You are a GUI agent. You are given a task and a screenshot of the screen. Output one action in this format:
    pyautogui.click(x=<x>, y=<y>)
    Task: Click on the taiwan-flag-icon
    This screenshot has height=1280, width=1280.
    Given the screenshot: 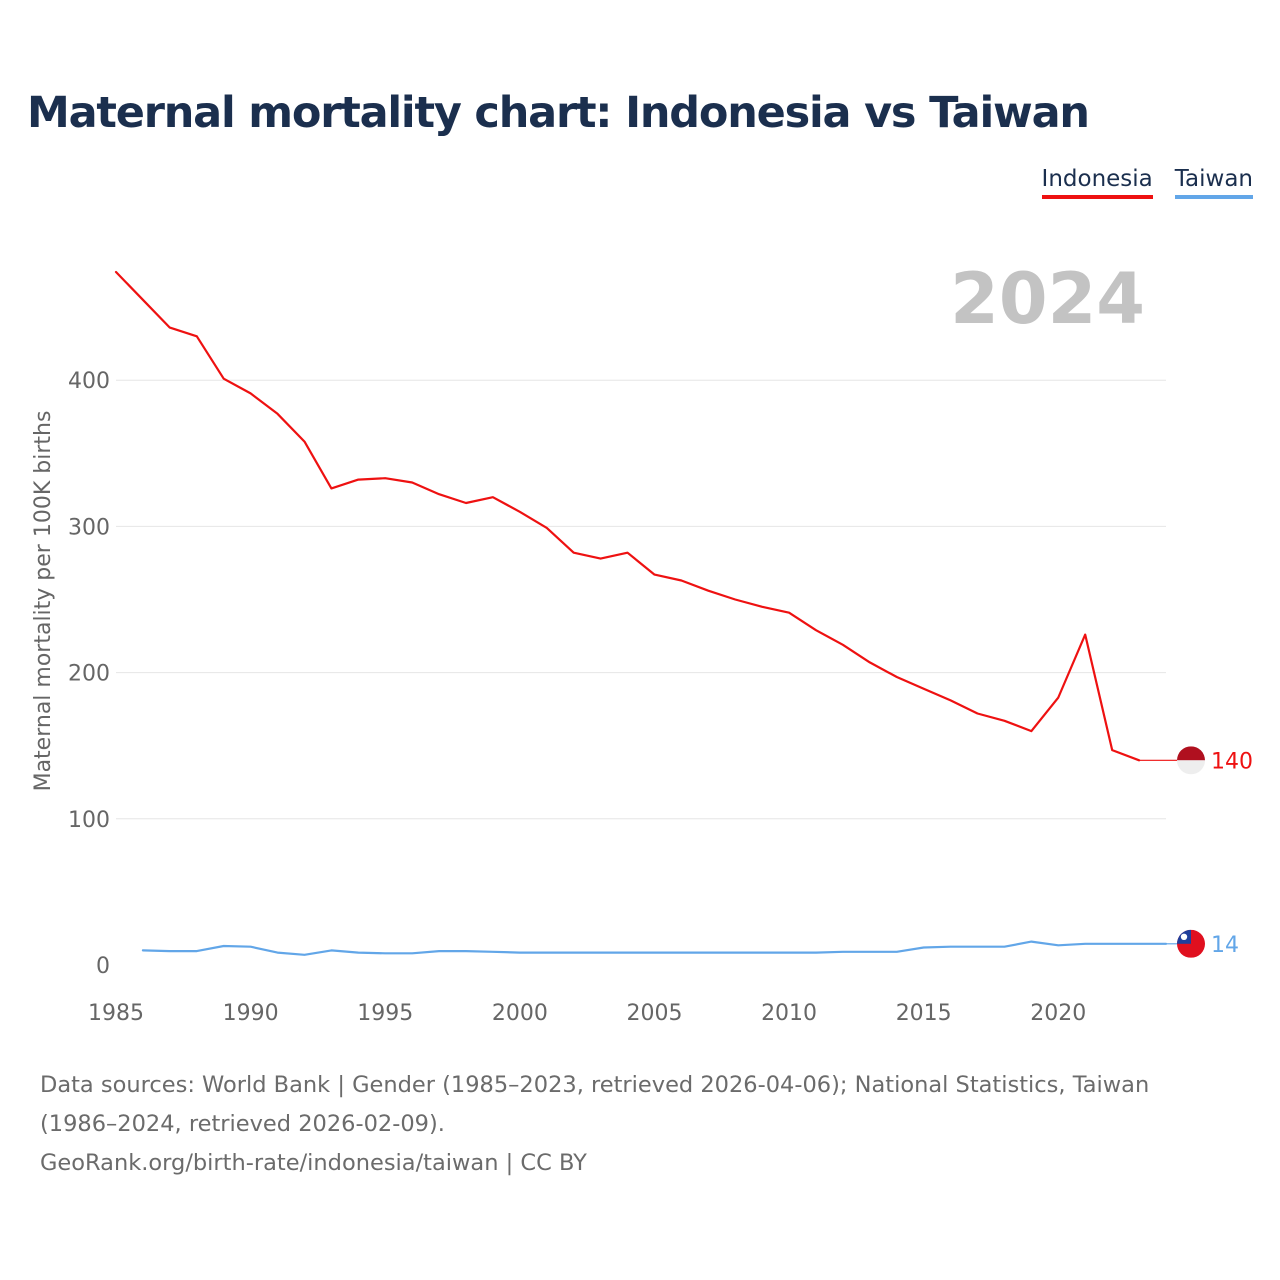 What is the action you would take?
    pyautogui.click(x=1191, y=943)
    